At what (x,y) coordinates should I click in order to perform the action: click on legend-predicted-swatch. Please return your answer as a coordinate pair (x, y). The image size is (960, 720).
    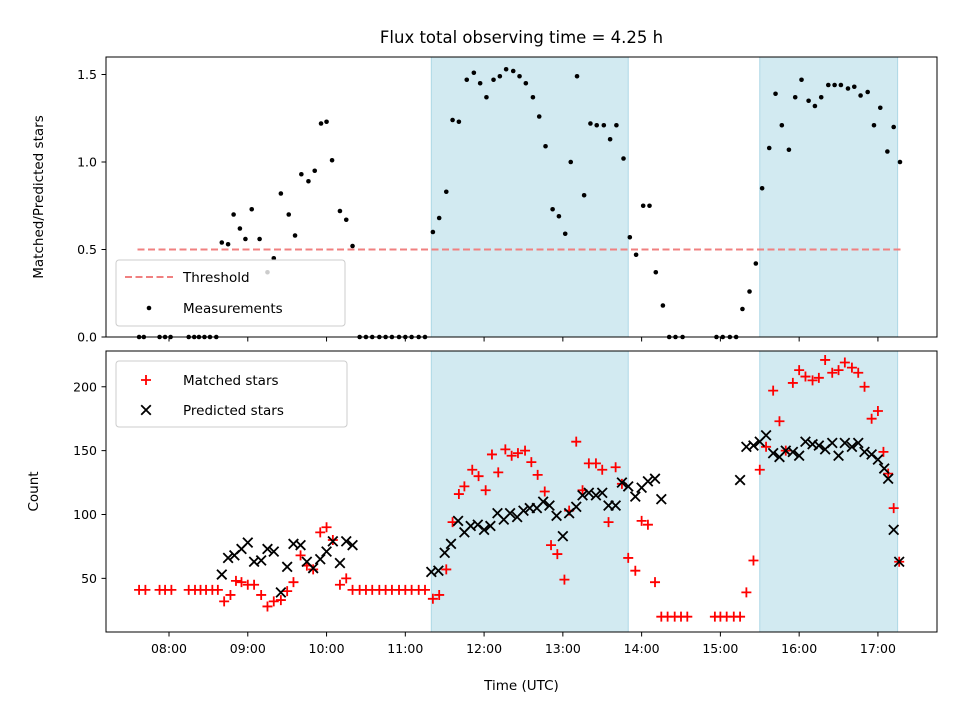
    Looking at the image, I should click on (146, 410).